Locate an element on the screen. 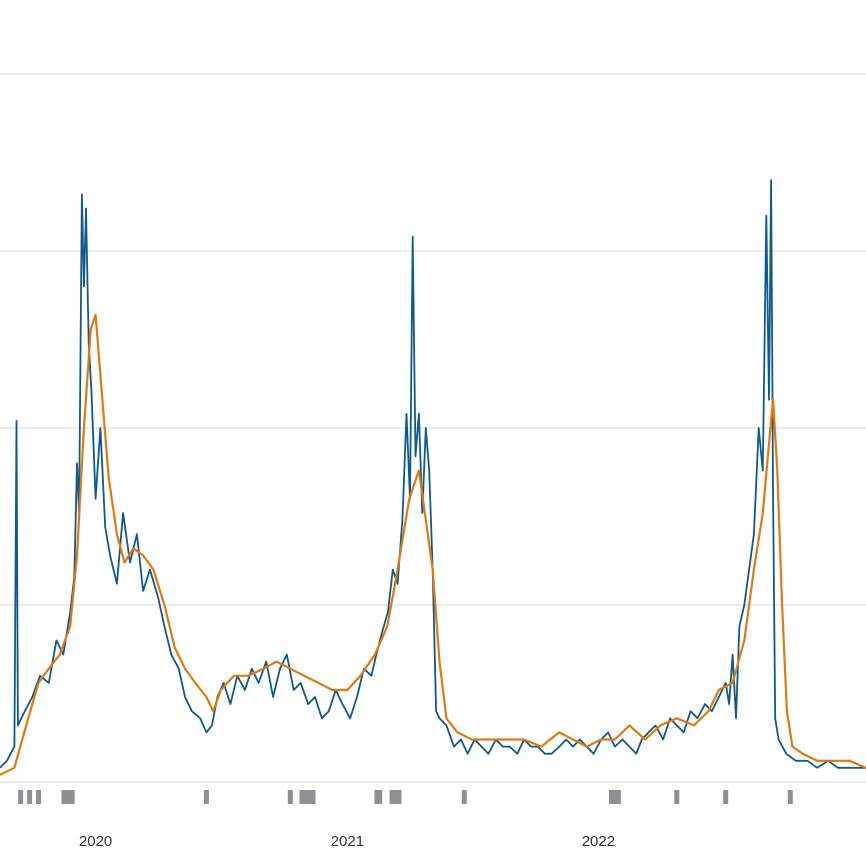  x-axis-ticks: 2020 2021 2022 is located at coordinates (347, 841).